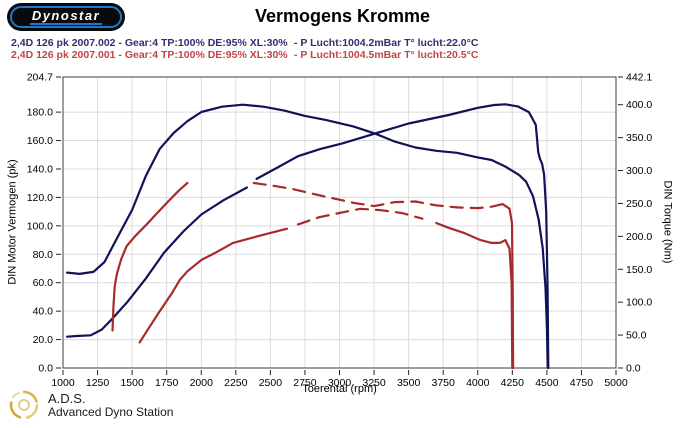 The width and height of the screenshot is (685, 428). Describe the element at coordinates (43, 312) in the screenshot. I see `svg-text: 40.0` at that location.